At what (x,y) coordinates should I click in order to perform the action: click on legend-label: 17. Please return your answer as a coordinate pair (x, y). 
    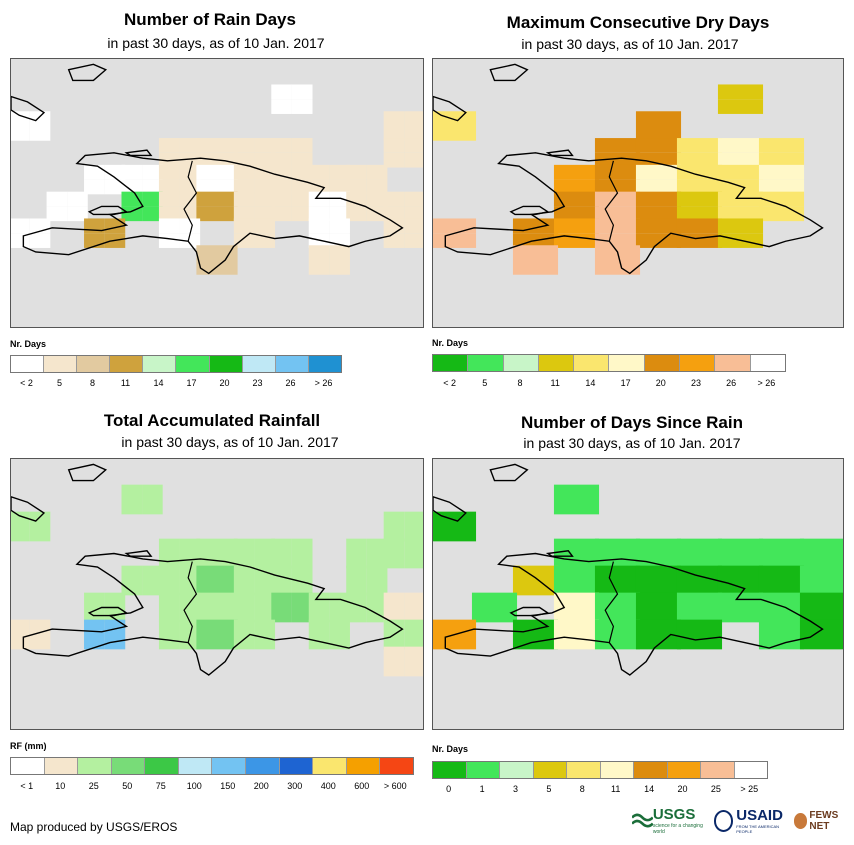
    Looking at the image, I should click on (625, 383).